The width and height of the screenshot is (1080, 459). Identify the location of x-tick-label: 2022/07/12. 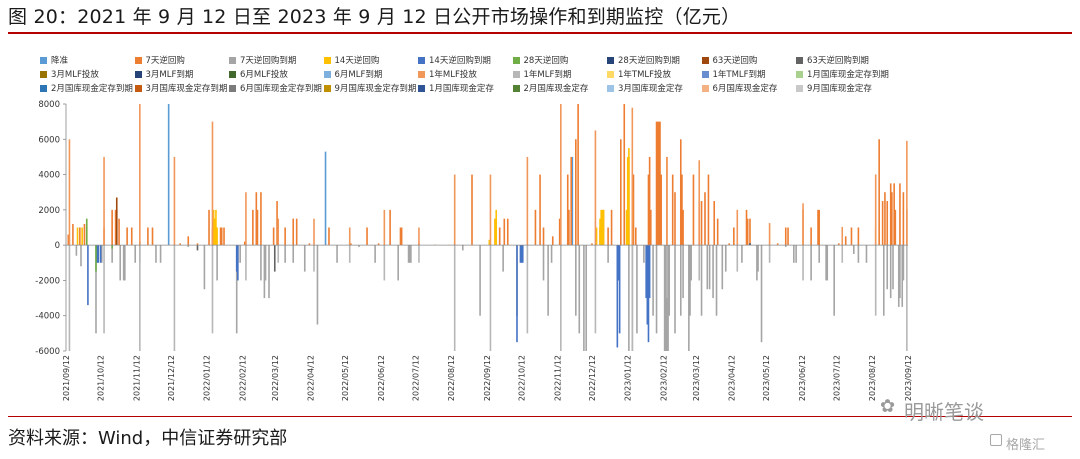
(416, 378).